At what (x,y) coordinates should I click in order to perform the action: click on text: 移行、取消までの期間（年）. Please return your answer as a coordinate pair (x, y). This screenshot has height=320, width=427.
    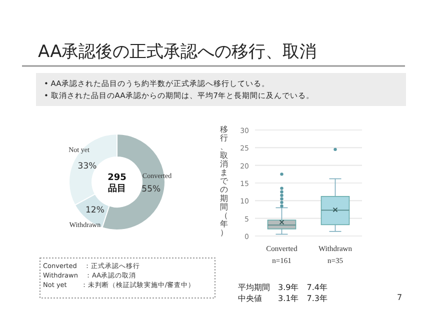
    Looking at the image, I should click on (224, 181).